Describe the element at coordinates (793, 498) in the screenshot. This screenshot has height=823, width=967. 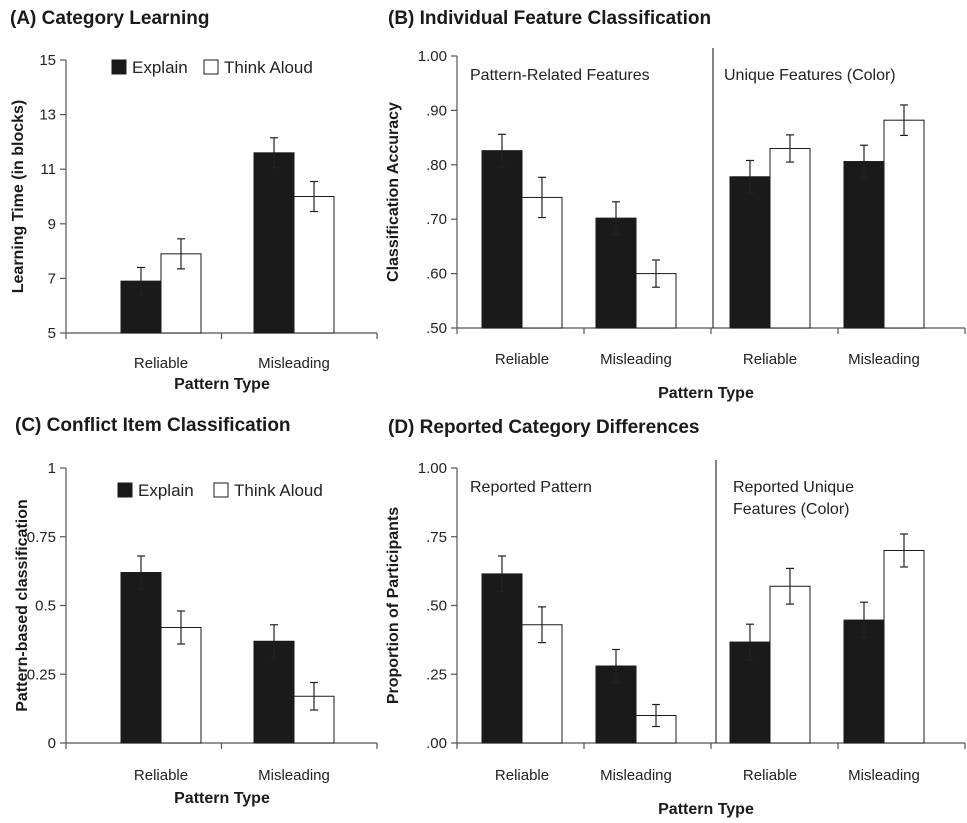
I see `section-label: Reported Unique Features (Color)` at that location.